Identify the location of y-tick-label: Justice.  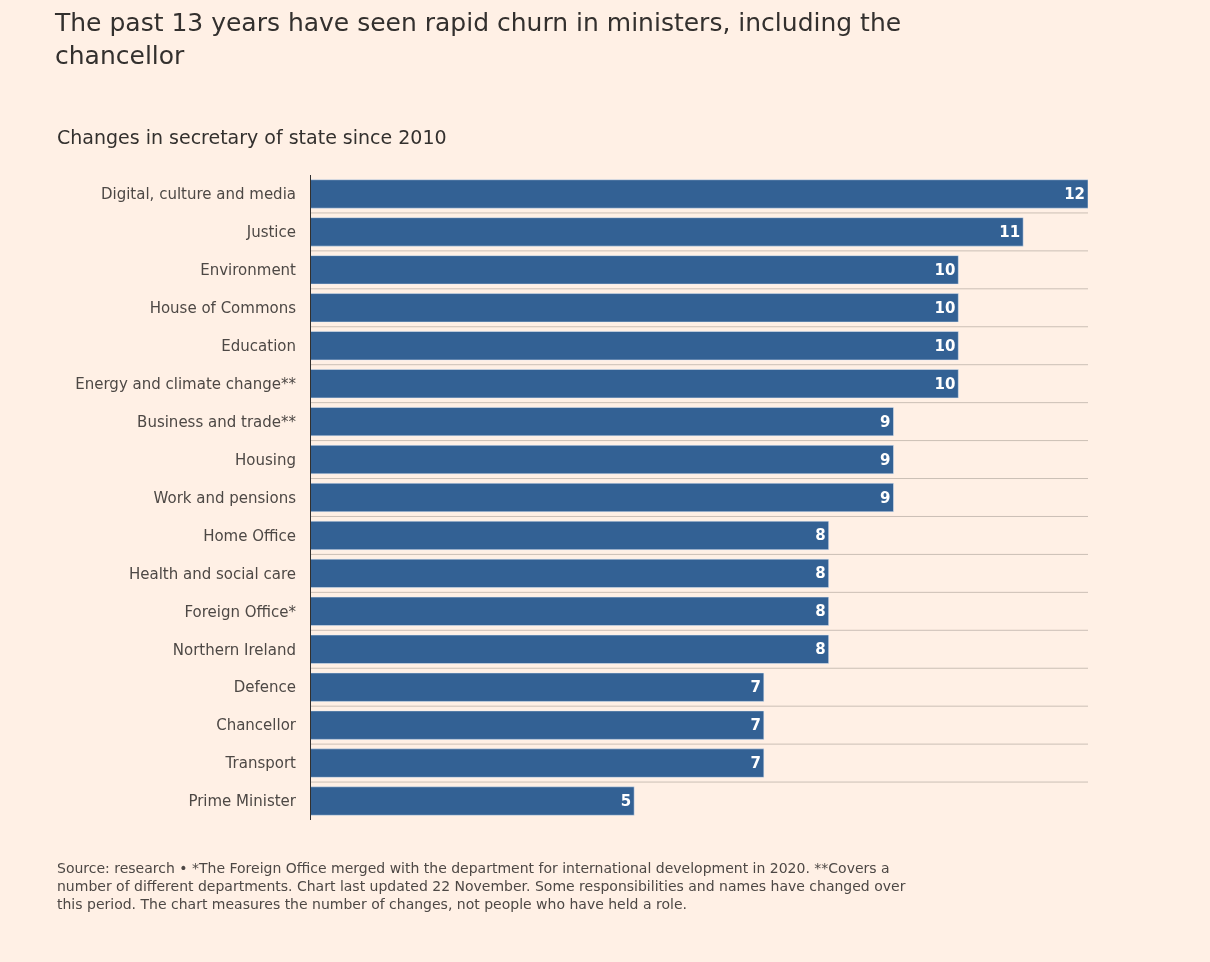
(270, 232).